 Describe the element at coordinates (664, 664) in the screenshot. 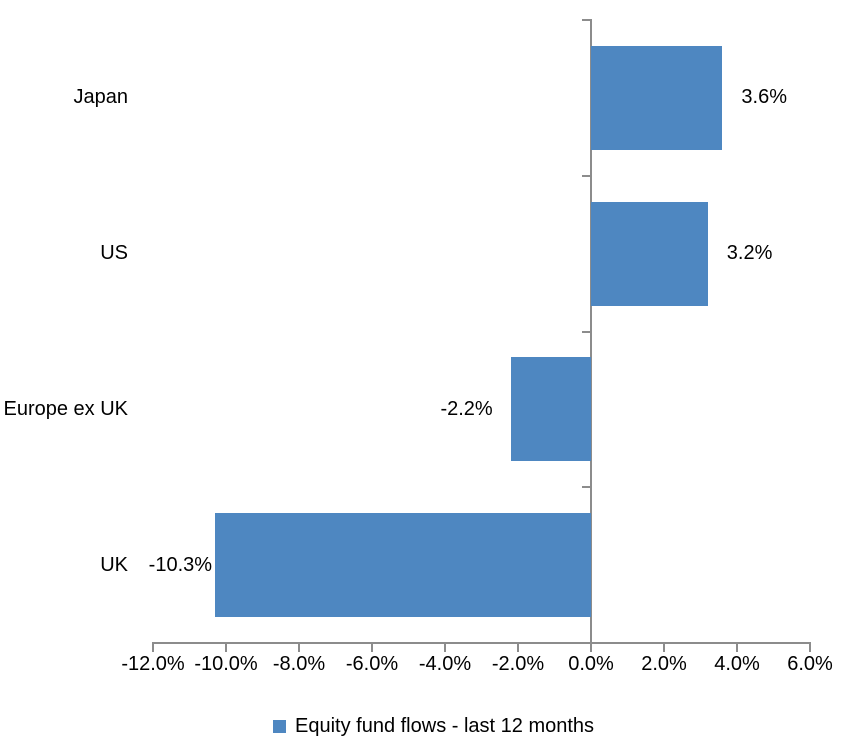

I see `x-tick-label: 2.0%` at that location.